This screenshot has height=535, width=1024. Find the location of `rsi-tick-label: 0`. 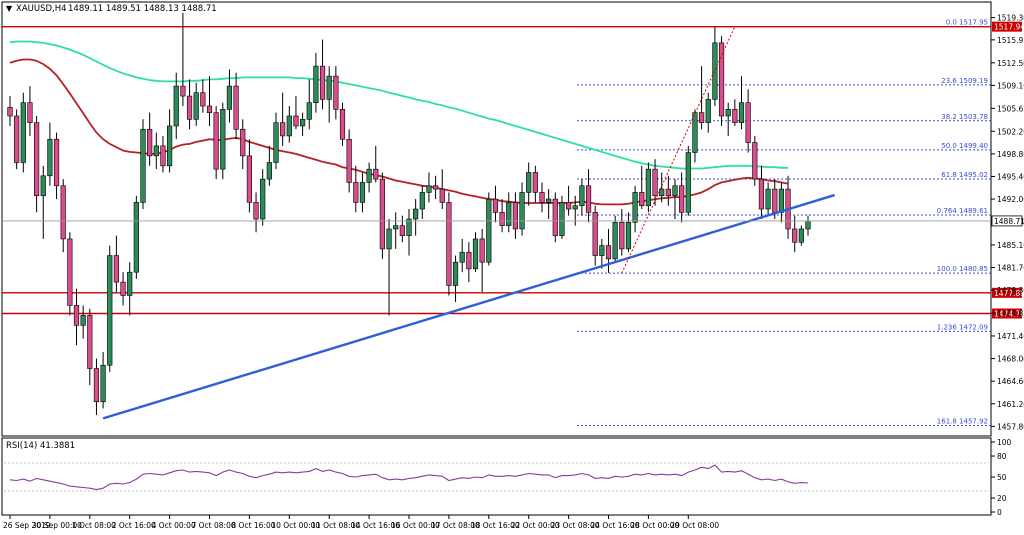

rsi-tick-label: 0 is located at coordinates (999, 512).